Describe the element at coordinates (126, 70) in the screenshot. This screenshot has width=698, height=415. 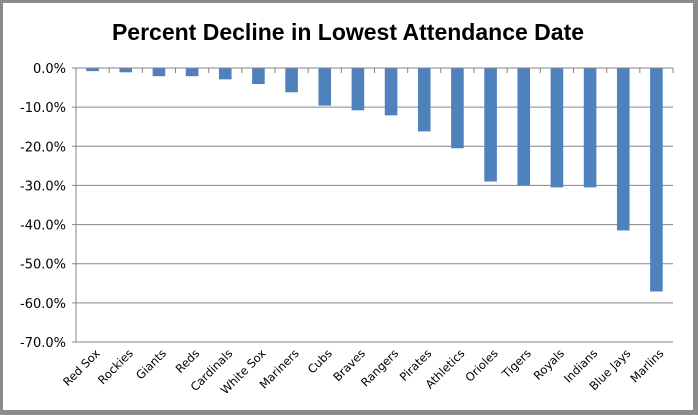
I see `bar-rockies` at that location.